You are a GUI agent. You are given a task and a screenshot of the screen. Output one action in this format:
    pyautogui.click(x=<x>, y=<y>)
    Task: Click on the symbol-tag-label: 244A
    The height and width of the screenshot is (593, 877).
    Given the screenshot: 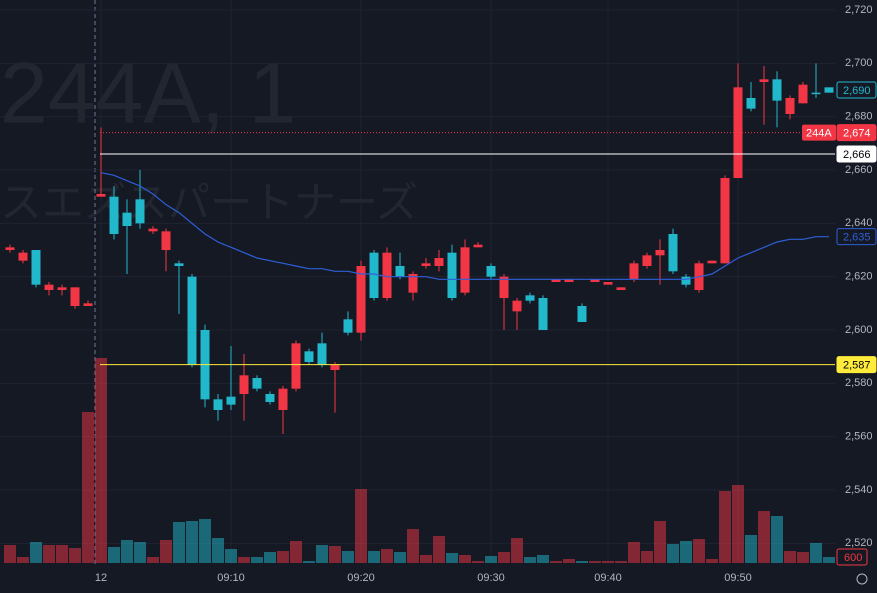 What is the action you would take?
    pyautogui.click(x=819, y=134)
    